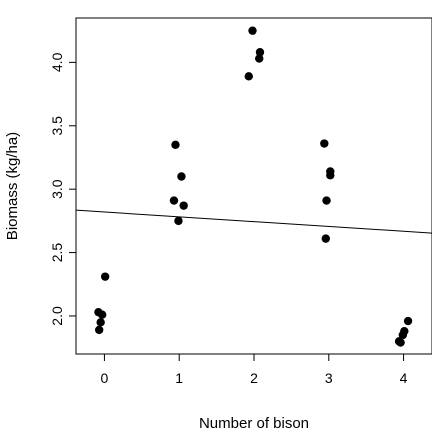  What do you see at coordinates (253, 221) in the screenshot?
I see `regression-line` at bounding box center [253, 221].